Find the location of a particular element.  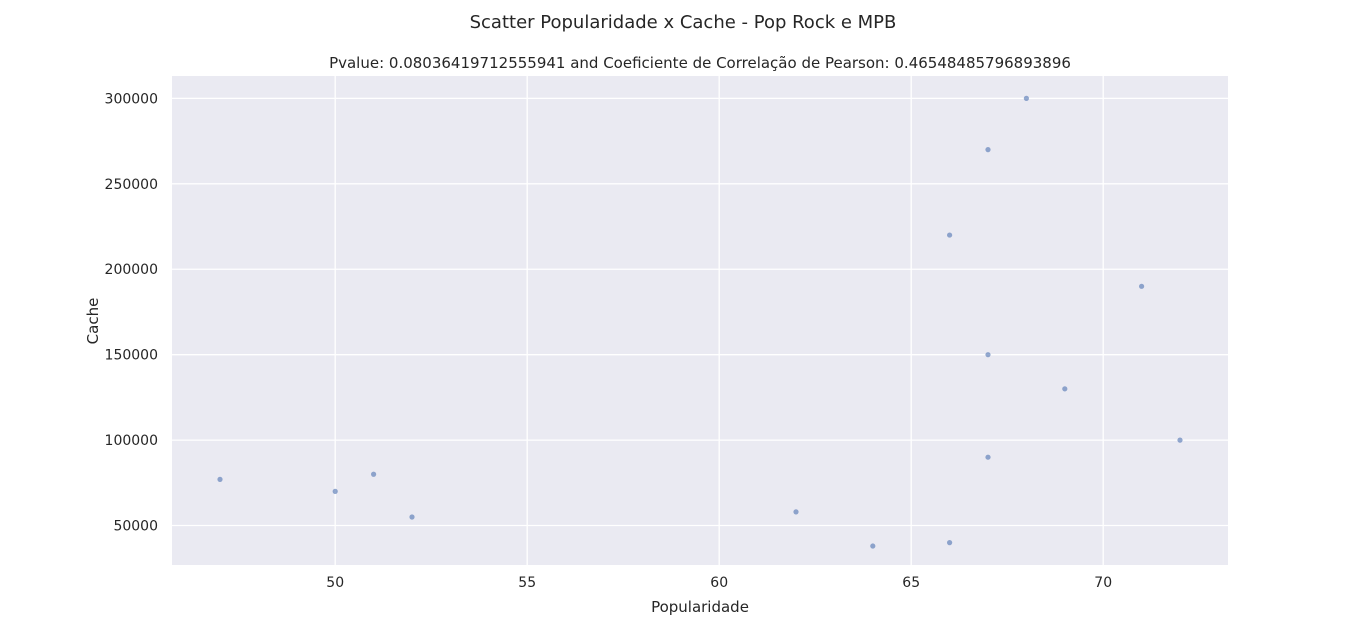

x-tick-label: 65 is located at coordinates (911, 583).